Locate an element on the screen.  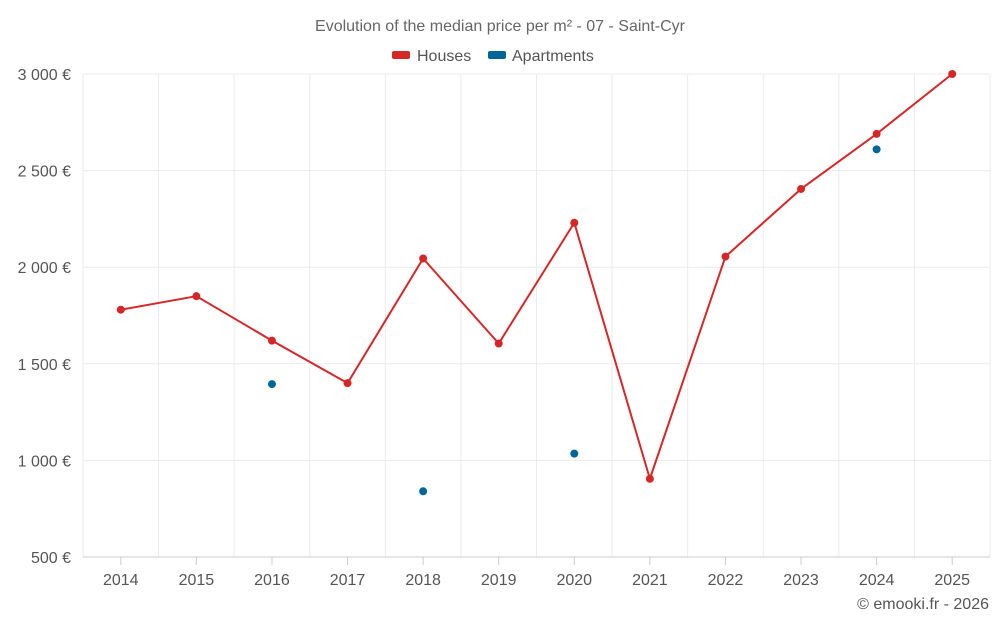
y-tick-label: 1 500 € is located at coordinates (44, 365).